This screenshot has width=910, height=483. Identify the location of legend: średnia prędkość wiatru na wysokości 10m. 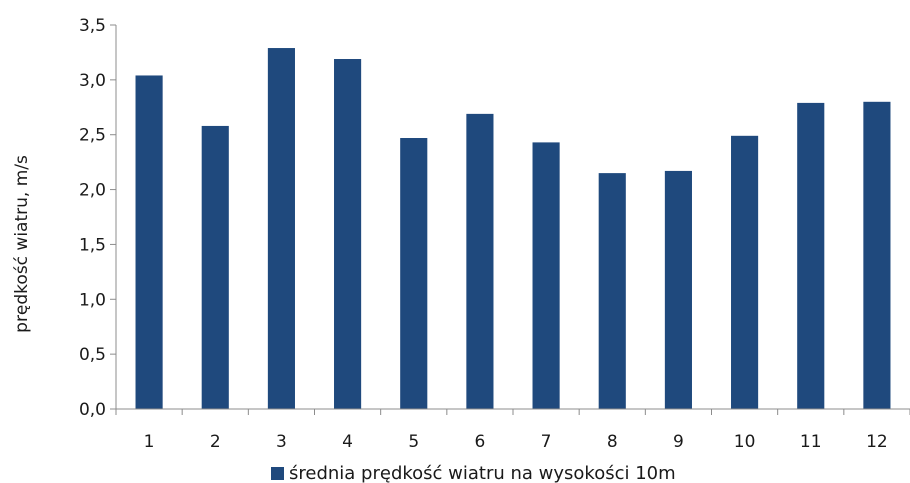
(473, 473).